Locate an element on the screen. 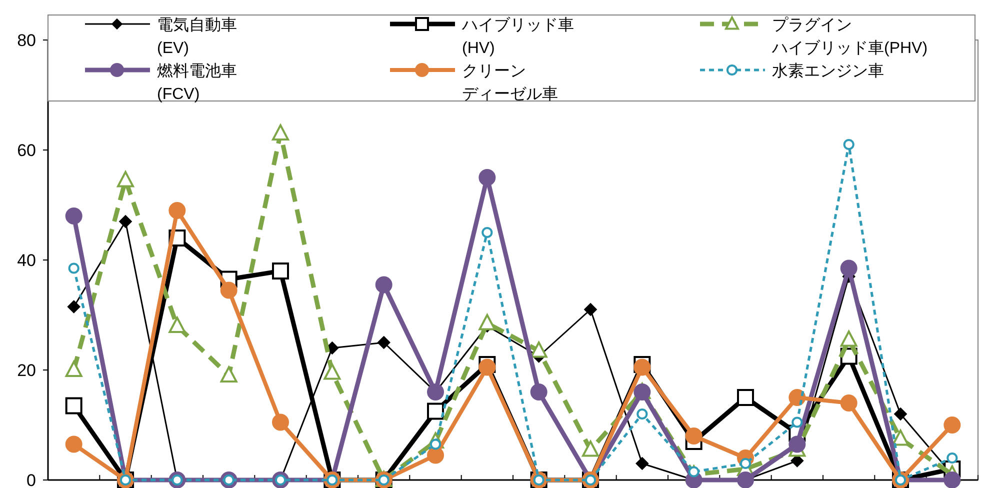 The height and width of the screenshot is (488, 981). legend-label: ハイブリッド車 (HV) is located at coordinates (517, 36).